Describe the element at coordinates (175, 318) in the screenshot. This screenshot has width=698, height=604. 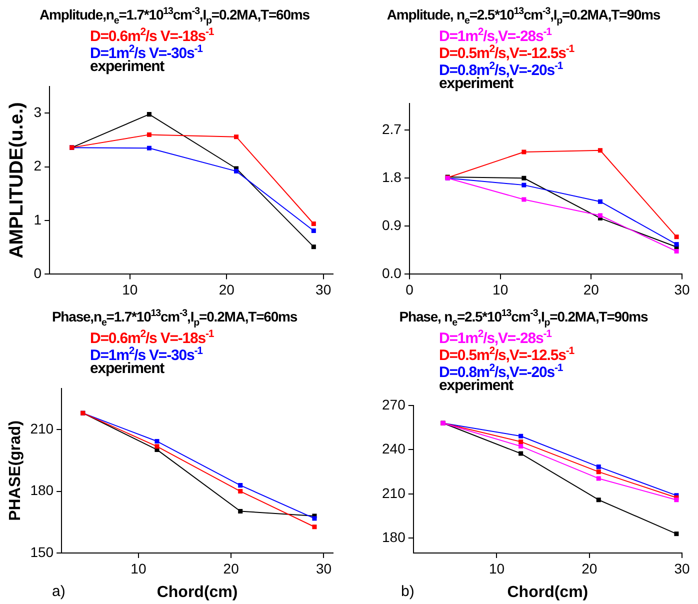
I see `chart-title: Phase,n$_{e}$=1.7*10$^{13}$cm$^{-3}$,I$_{p}$=0.2MA,T=60ms` at that location.